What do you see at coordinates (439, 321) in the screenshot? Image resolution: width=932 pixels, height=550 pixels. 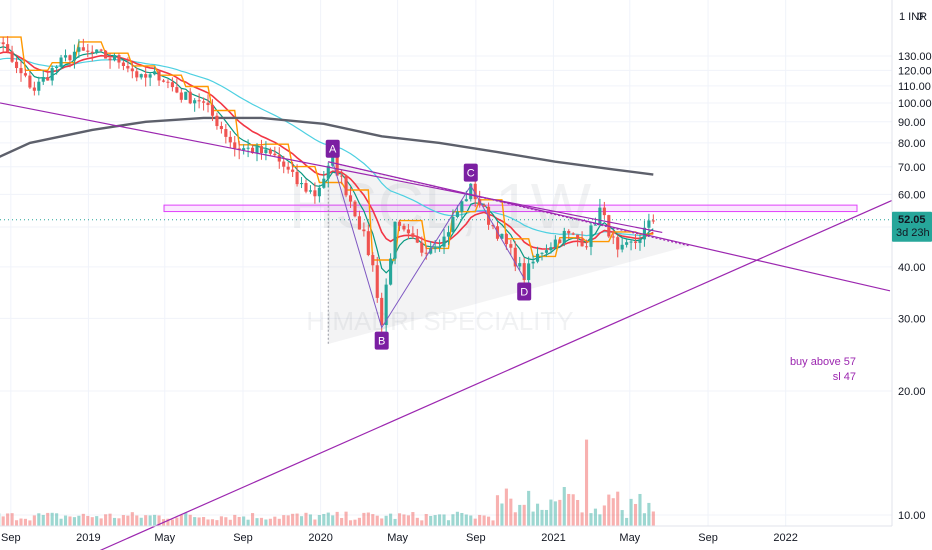 I see `watermark-name: HIMADRI SPECIALITY` at bounding box center [439, 321].